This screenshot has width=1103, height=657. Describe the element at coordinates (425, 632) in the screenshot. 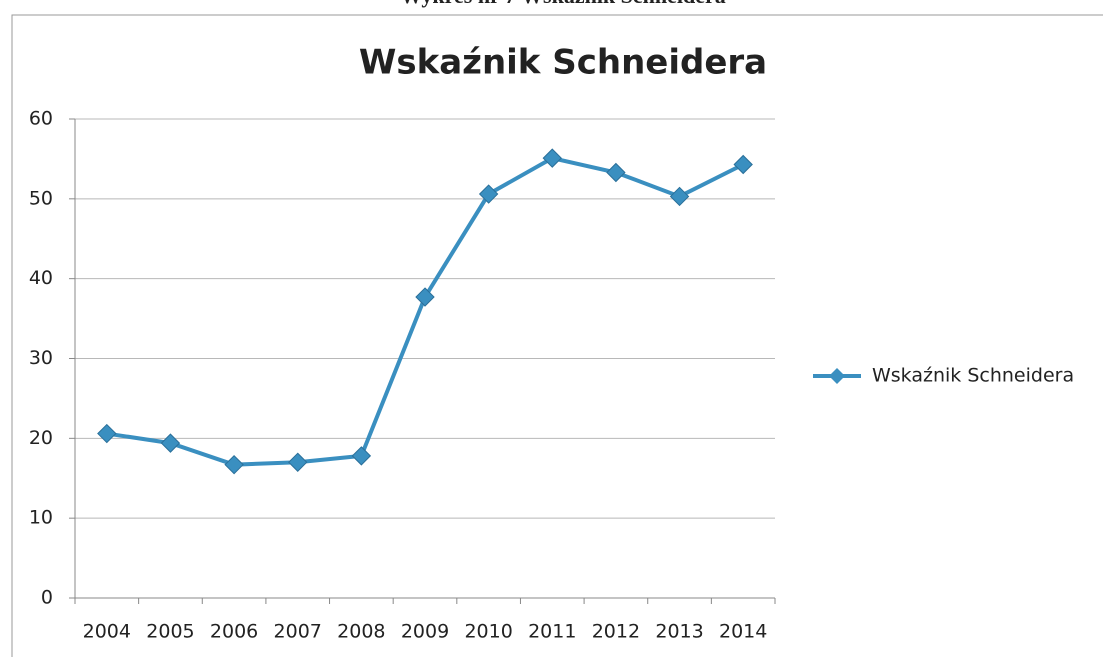

I see `x-tick-label: 2009` at that location.